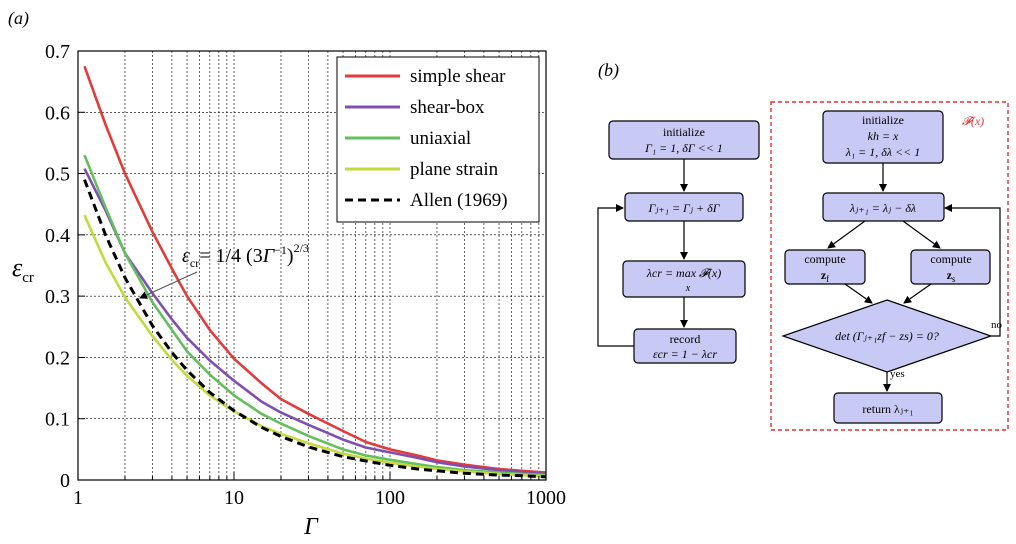 The height and width of the screenshot is (544, 1016). Describe the element at coordinates (825, 267) in the screenshot. I see `compute-f-box` at that location.